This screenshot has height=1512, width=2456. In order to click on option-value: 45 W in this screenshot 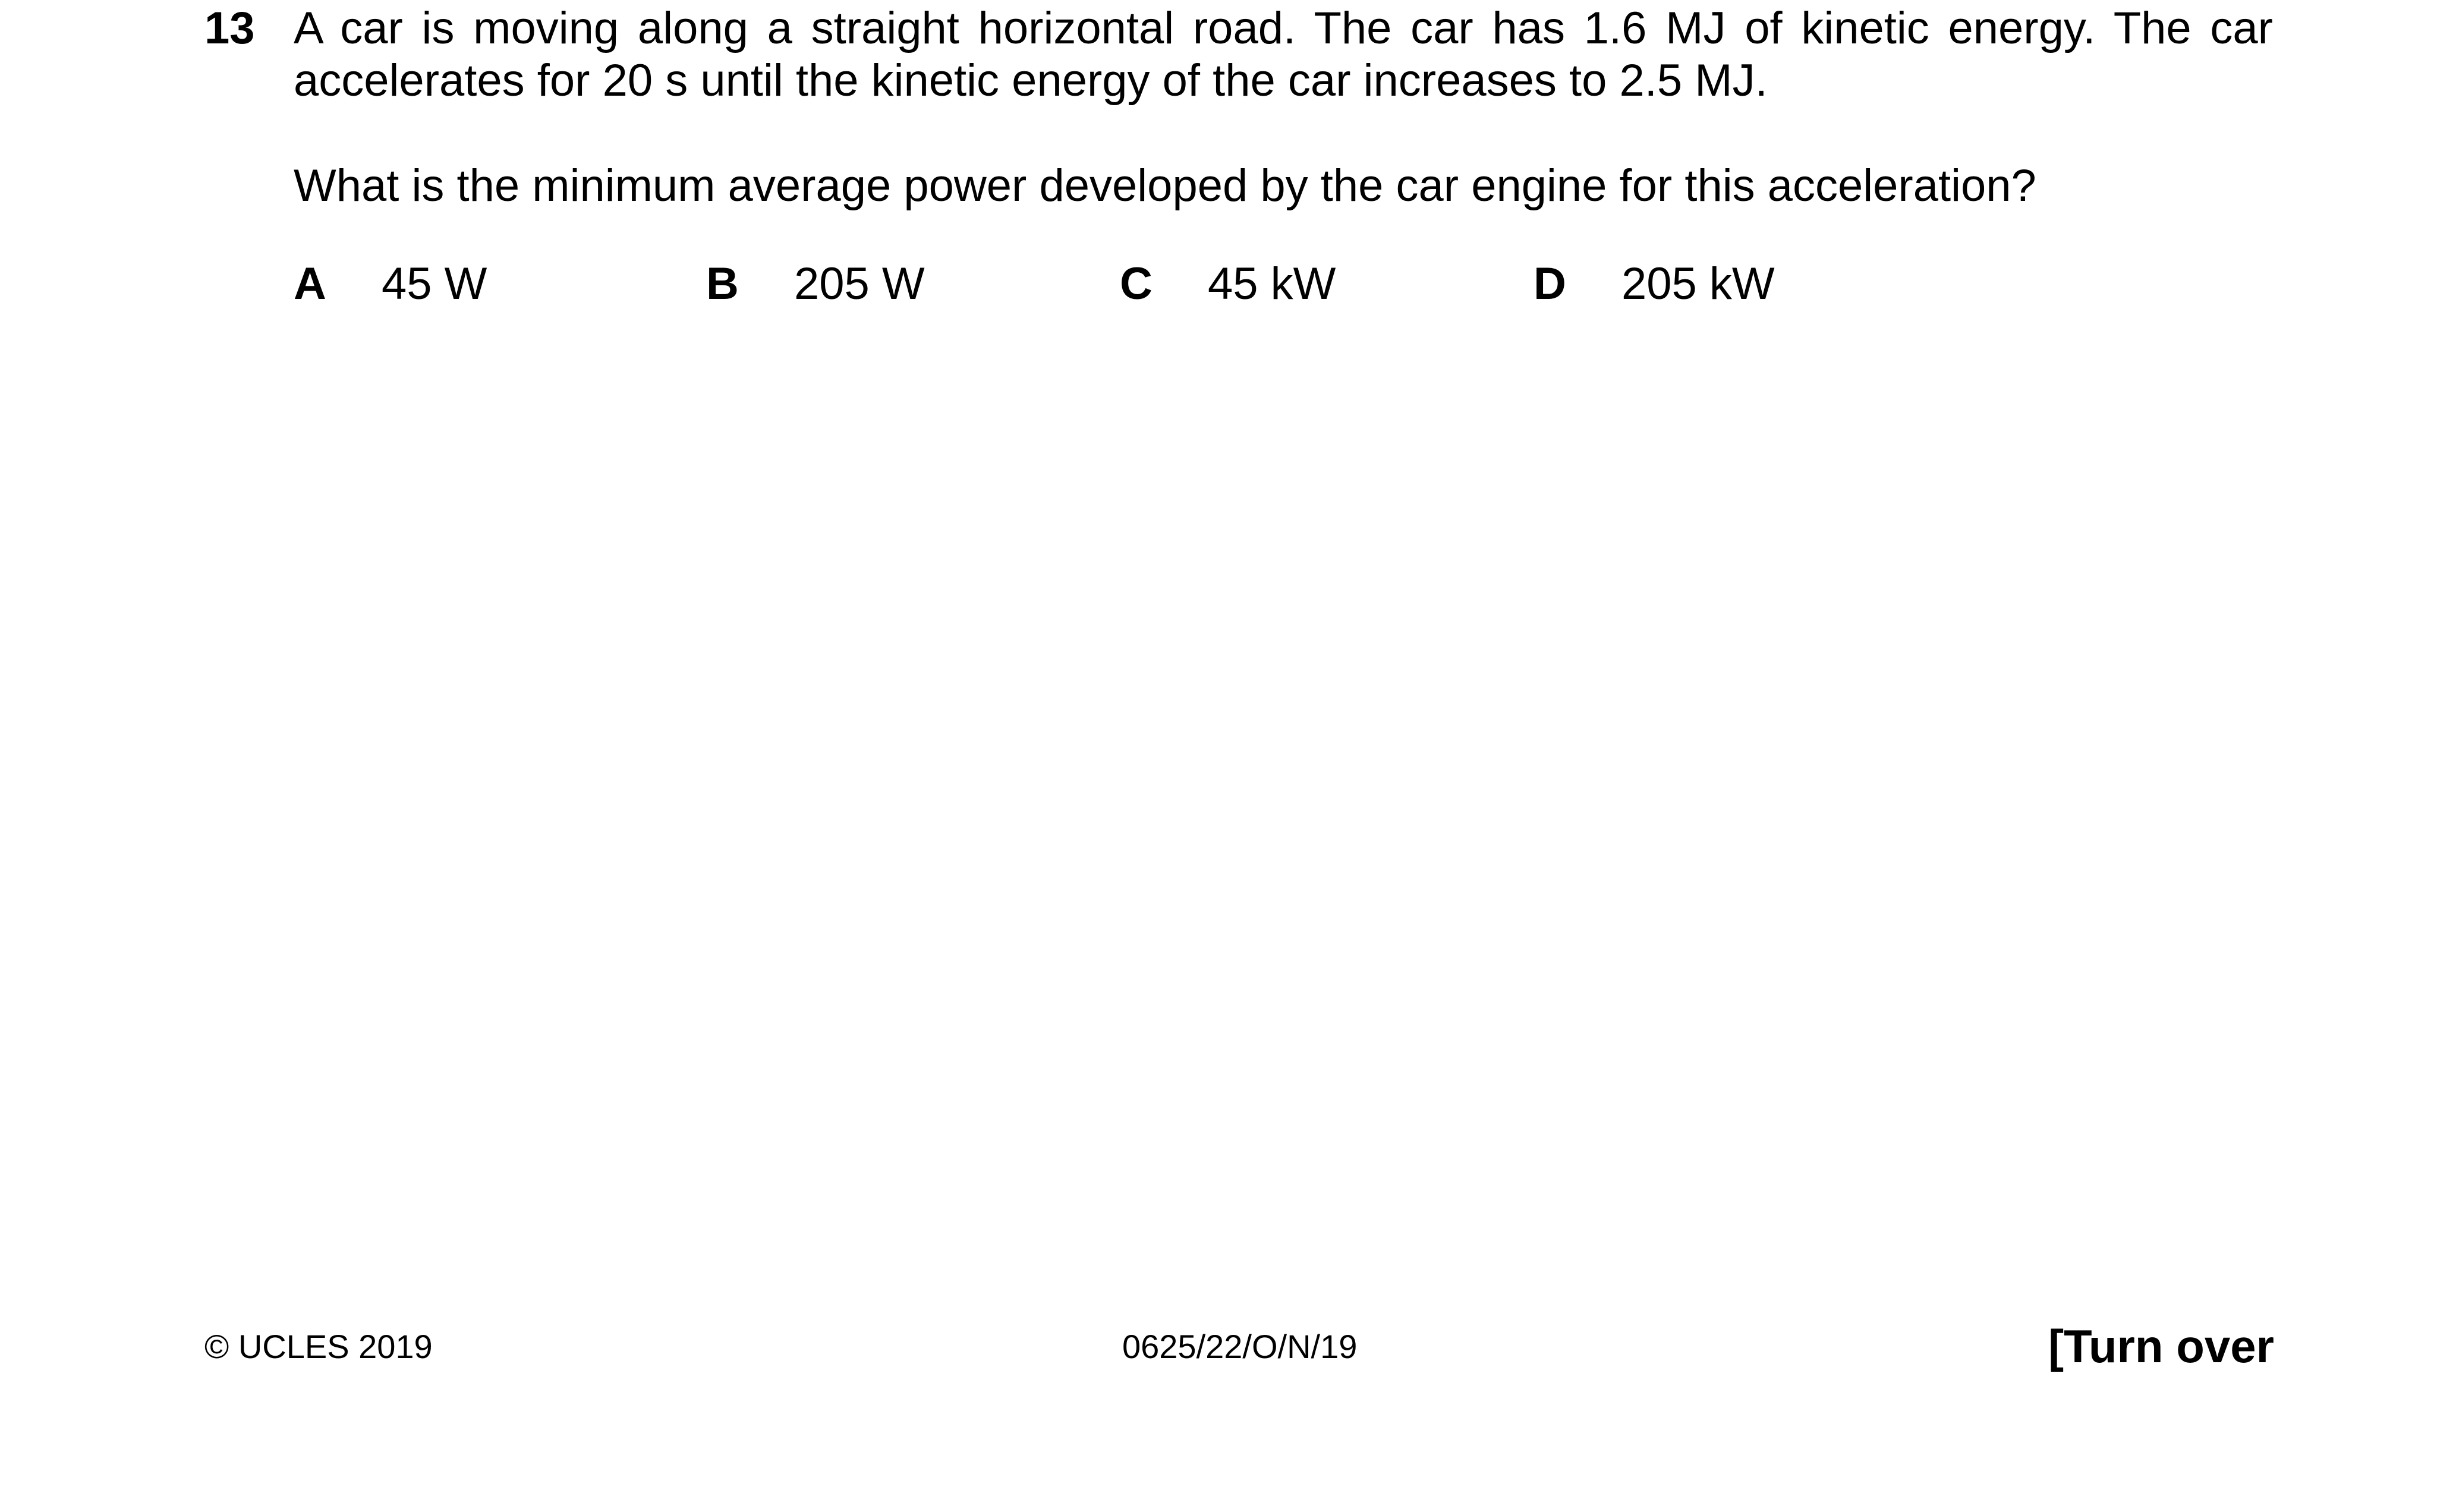, I will do `click(434, 284)`.